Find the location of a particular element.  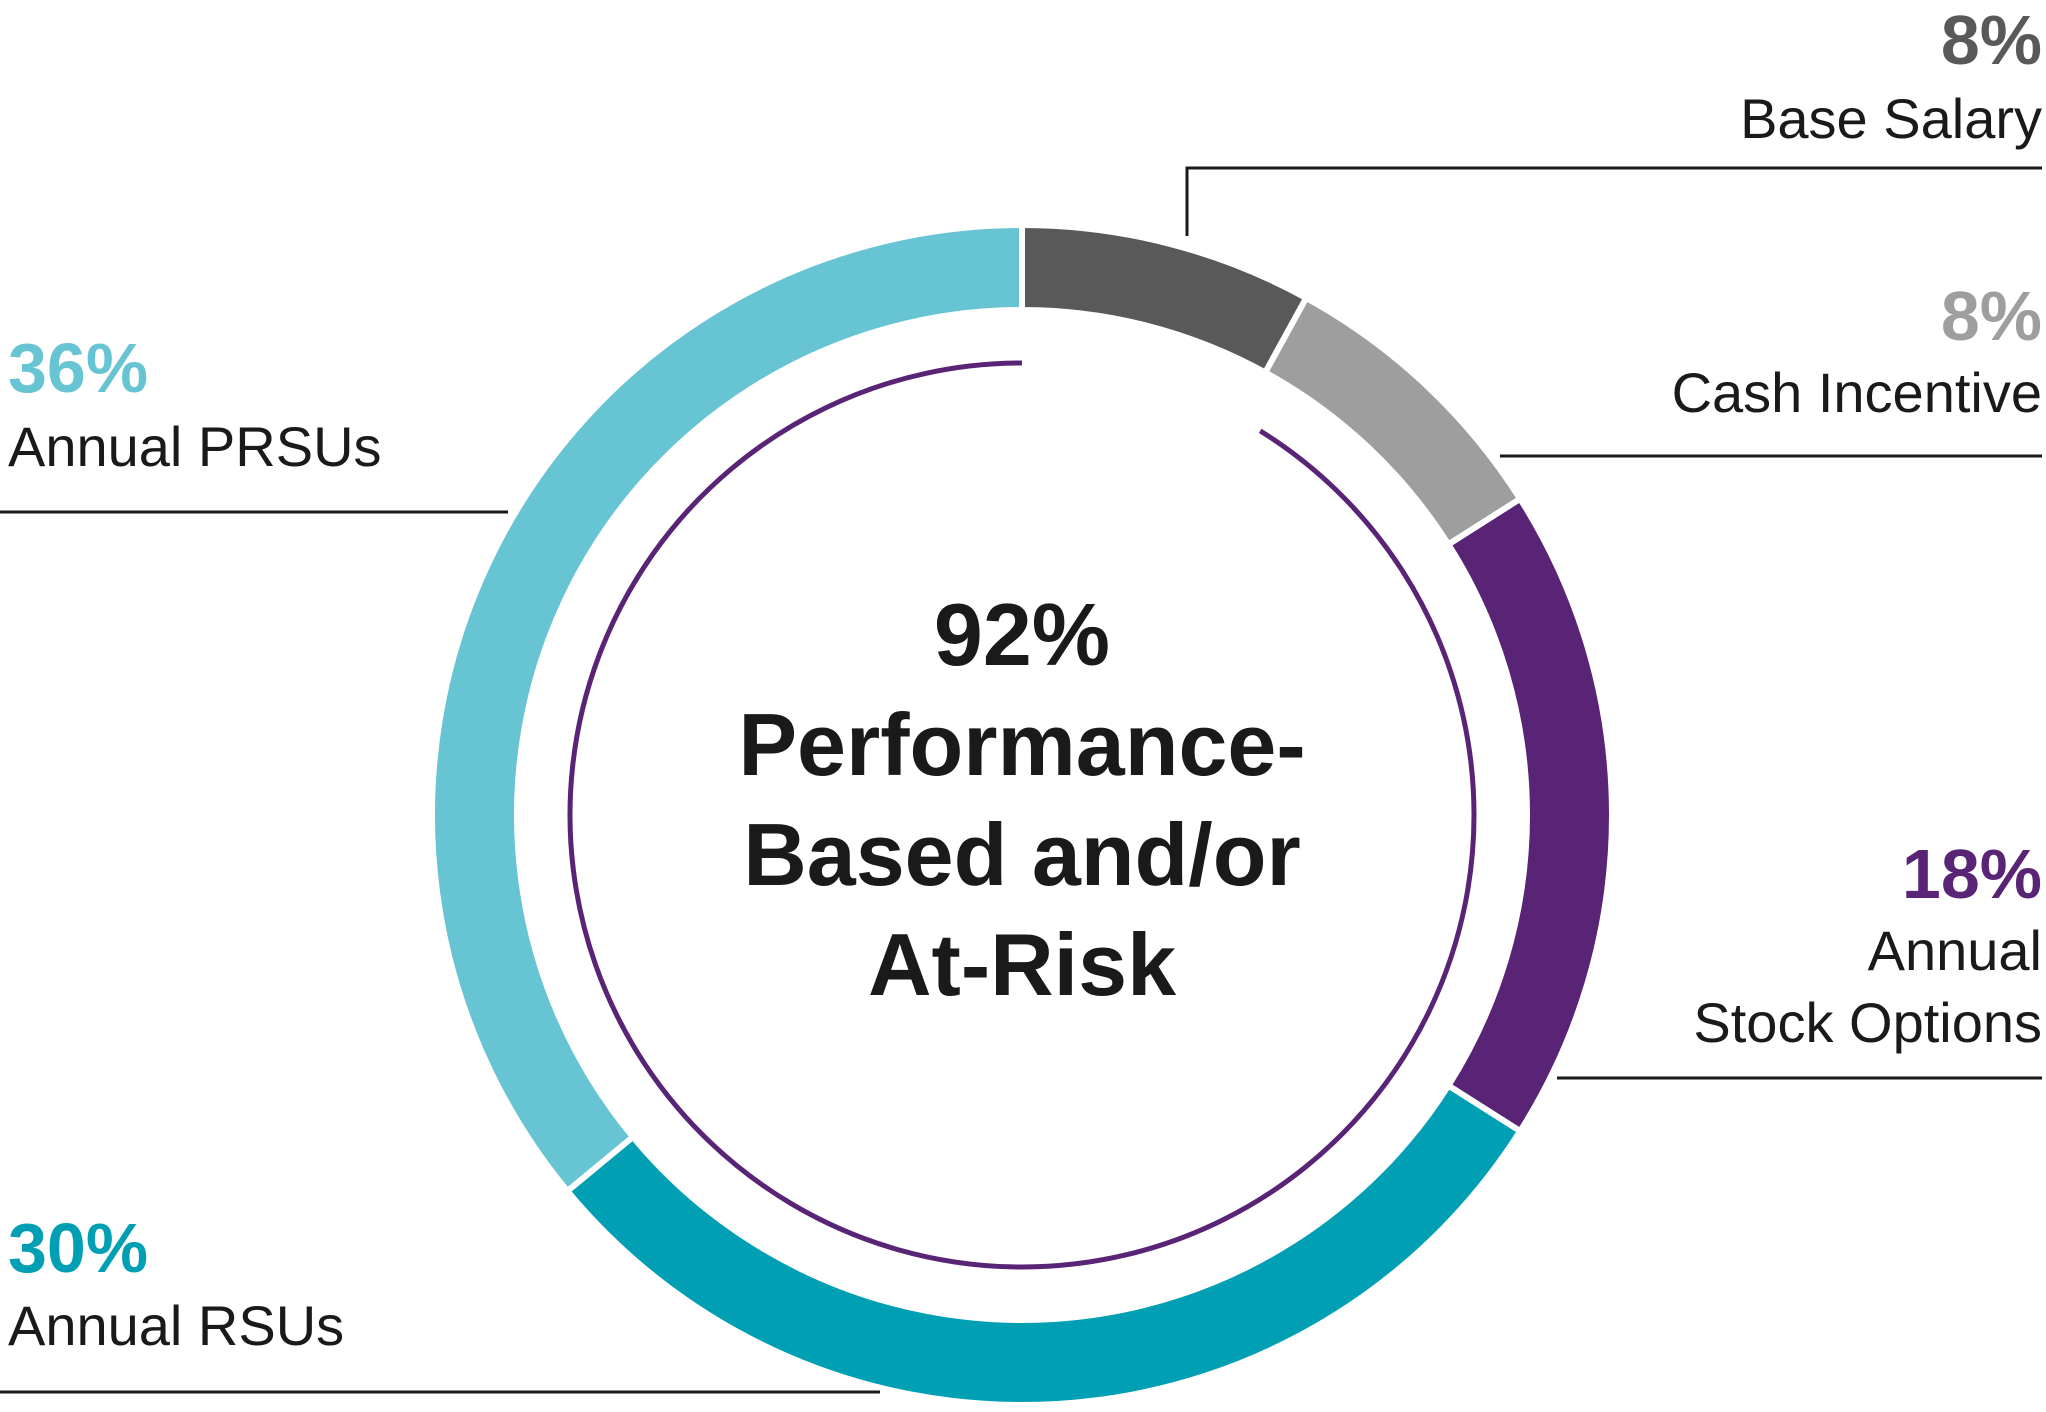

cash-incentive-percent: 8% is located at coordinates (1991, 316).